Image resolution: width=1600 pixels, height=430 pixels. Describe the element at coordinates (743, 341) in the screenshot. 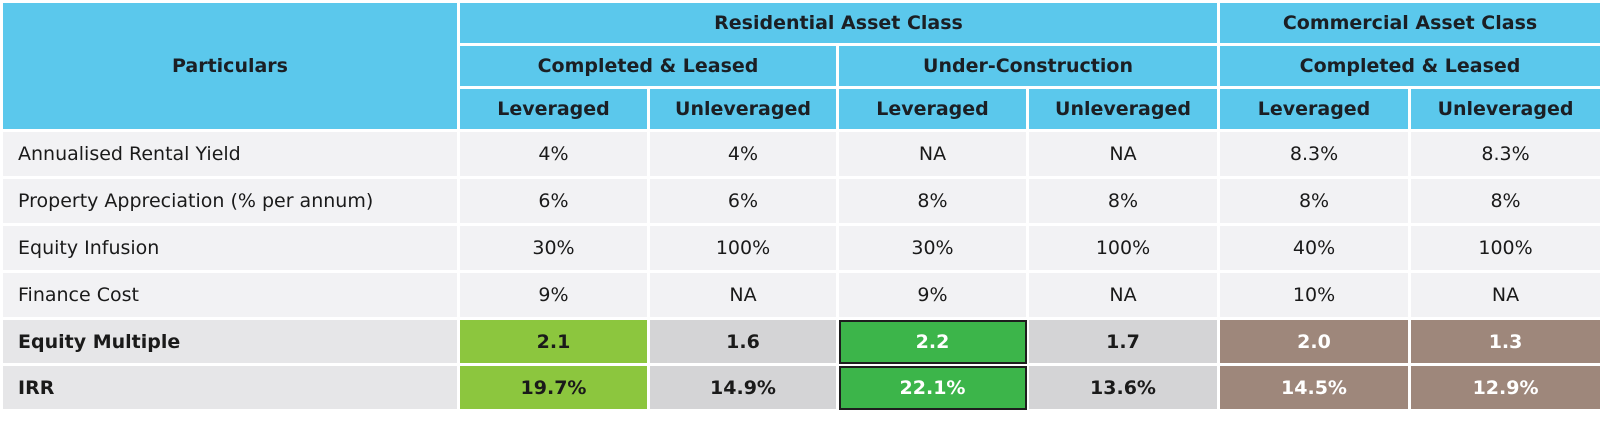

I see `table-cell: 1.6` at that location.